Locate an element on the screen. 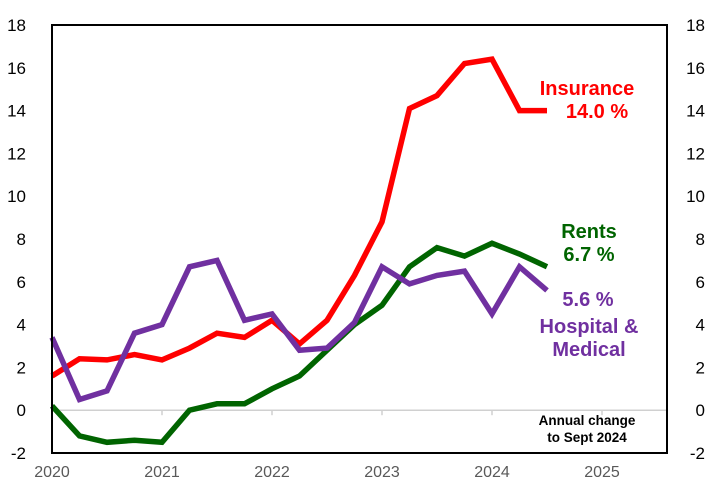 The image size is (717, 503). y-tick-left: 8 is located at coordinates (21, 239).